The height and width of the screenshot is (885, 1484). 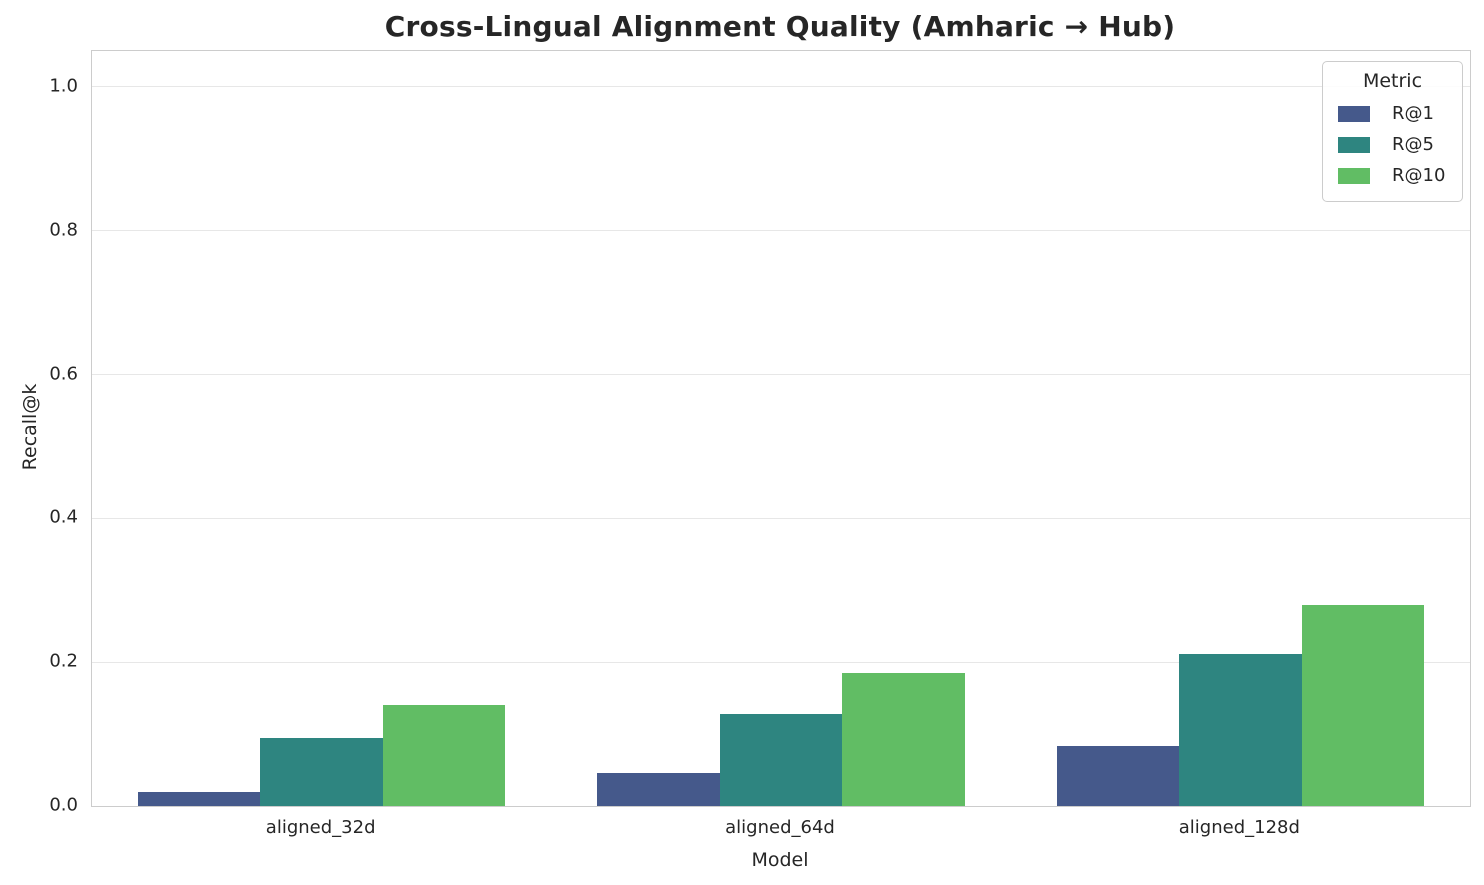 What do you see at coordinates (1392, 81) in the screenshot?
I see `legend-title: Metric` at bounding box center [1392, 81].